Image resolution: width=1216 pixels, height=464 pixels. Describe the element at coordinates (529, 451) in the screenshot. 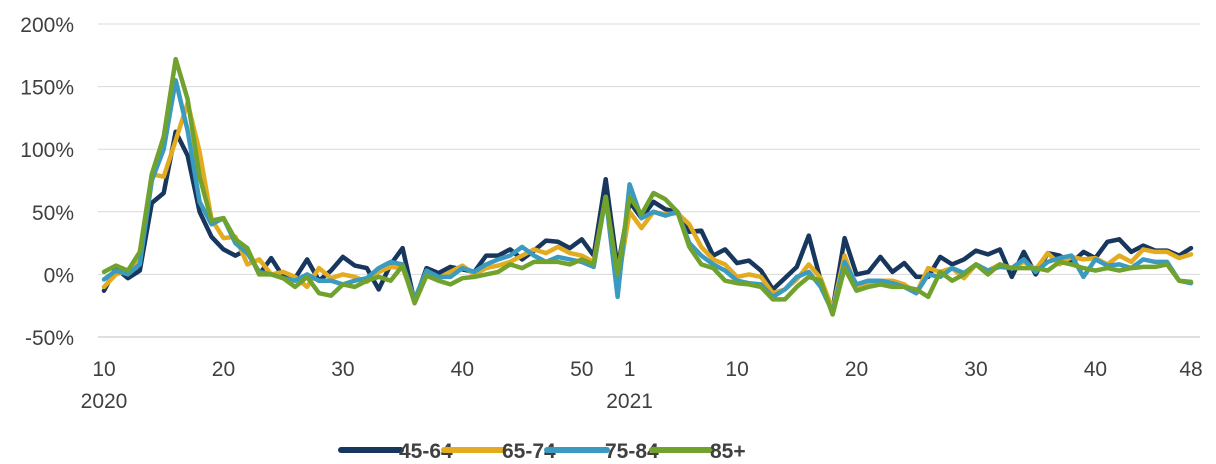

I see `legend-label-65-74: 65-74` at that location.